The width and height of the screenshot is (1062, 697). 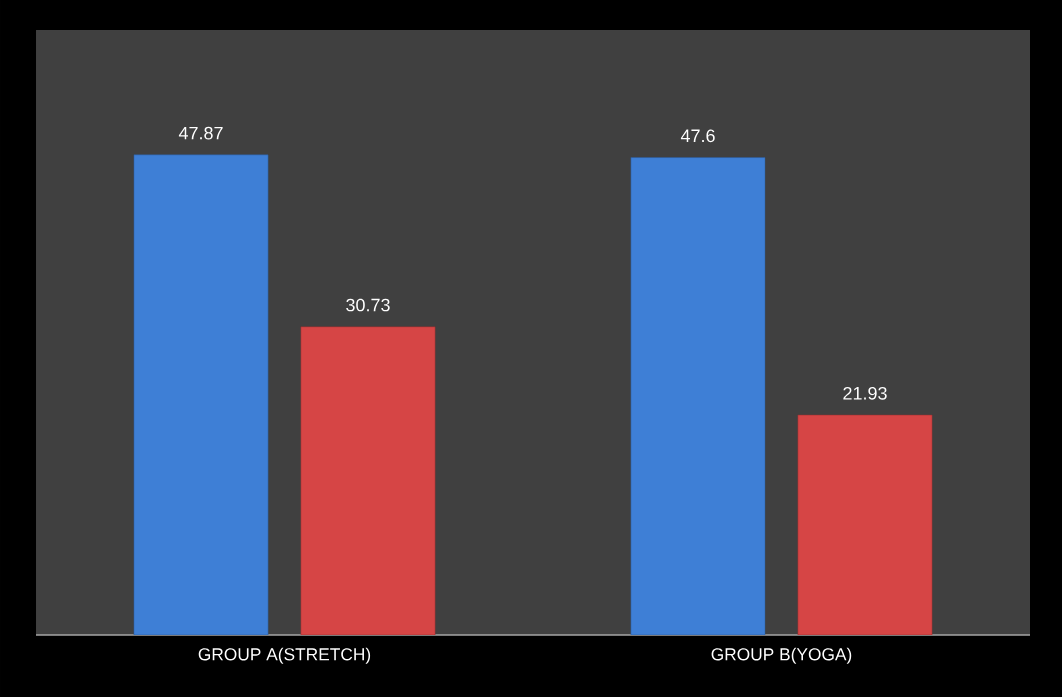 What do you see at coordinates (865, 393) in the screenshot?
I see `data-label: 21.93` at bounding box center [865, 393].